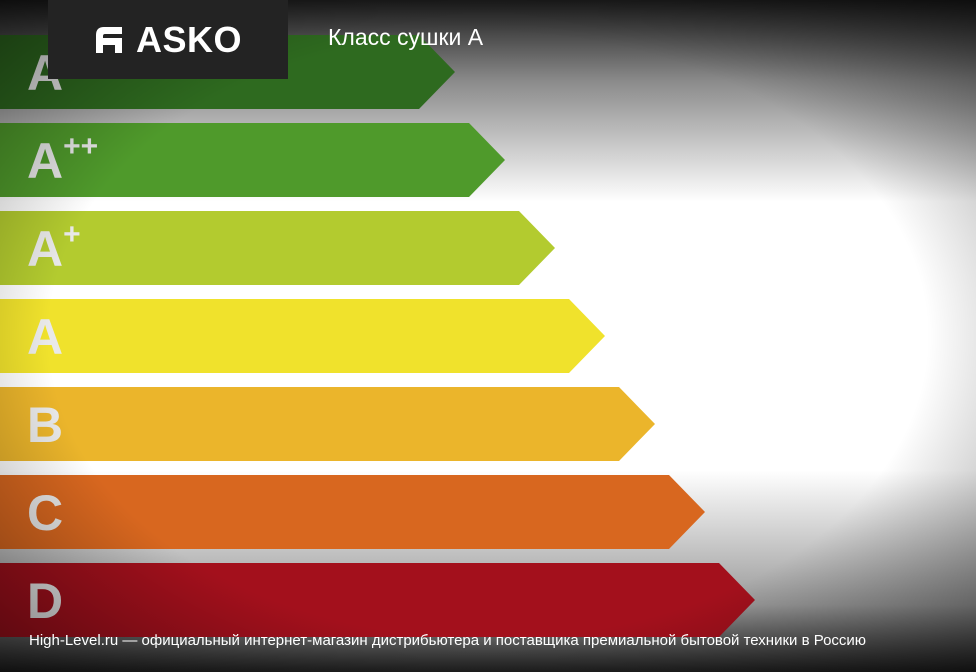 The width and height of the screenshot is (976, 672). What do you see at coordinates (188, 39) in the screenshot?
I see `logo-text: ASKO` at bounding box center [188, 39].